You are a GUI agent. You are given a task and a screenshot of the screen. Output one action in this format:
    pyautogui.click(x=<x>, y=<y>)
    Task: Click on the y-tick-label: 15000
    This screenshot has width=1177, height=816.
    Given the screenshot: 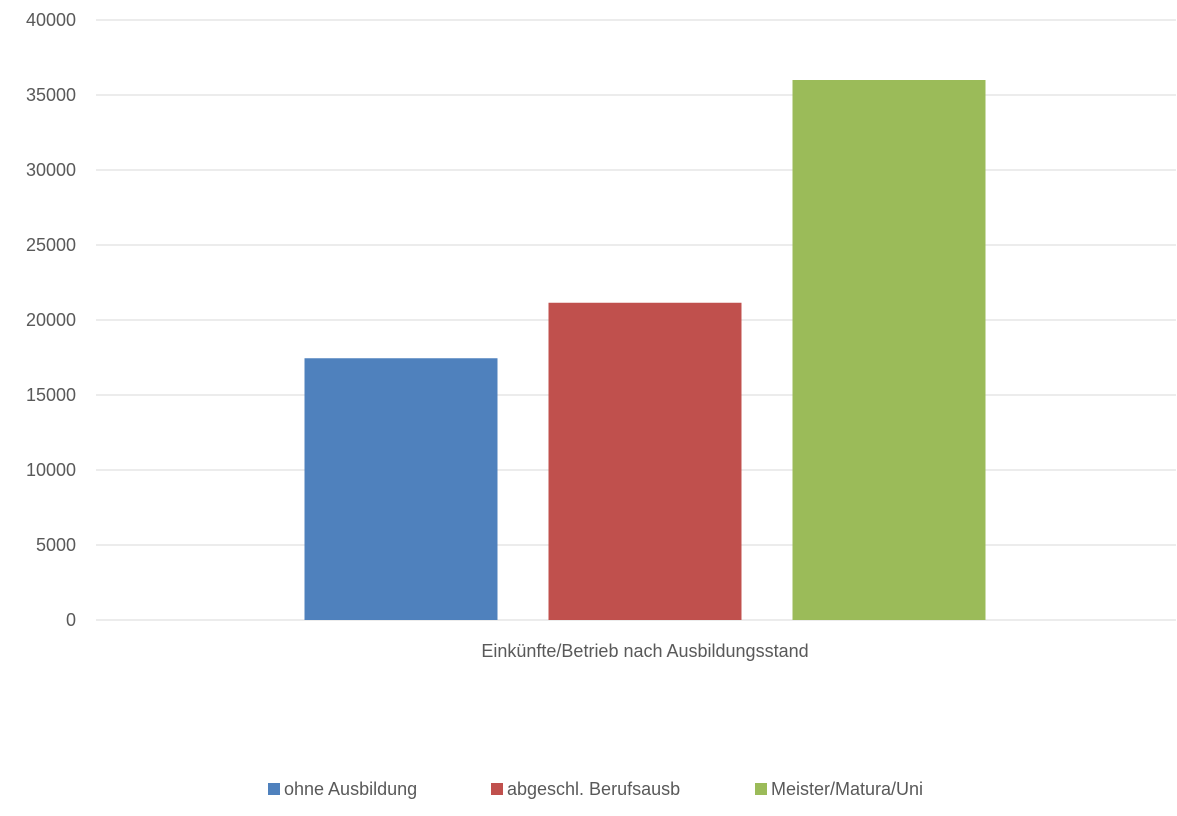 What is the action you would take?
    pyautogui.click(x=51, y=395)
    